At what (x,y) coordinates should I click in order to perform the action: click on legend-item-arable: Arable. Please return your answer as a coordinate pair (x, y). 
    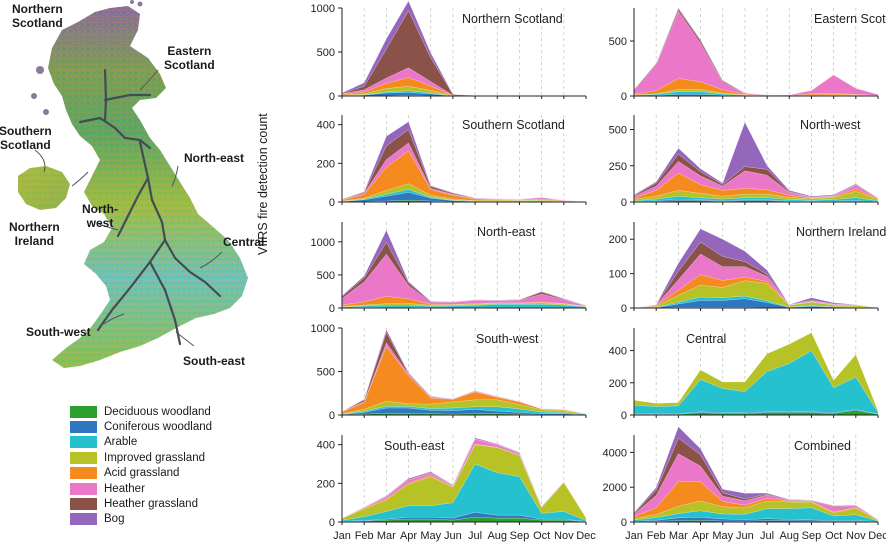
    Looking at the image, I should click on (141, 442).